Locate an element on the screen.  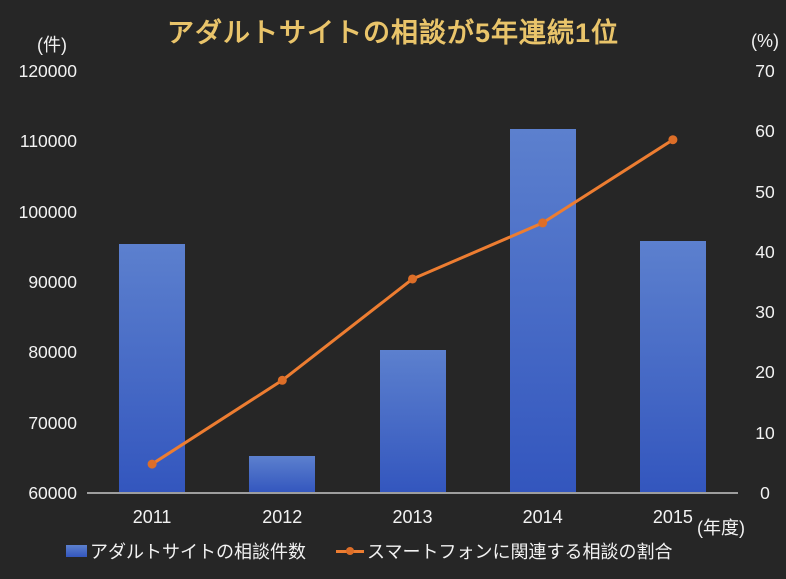
legend: アダルトサイトの相談件数 スマートフォンに関連する相談の割合 is located at coordinates (369, 551).